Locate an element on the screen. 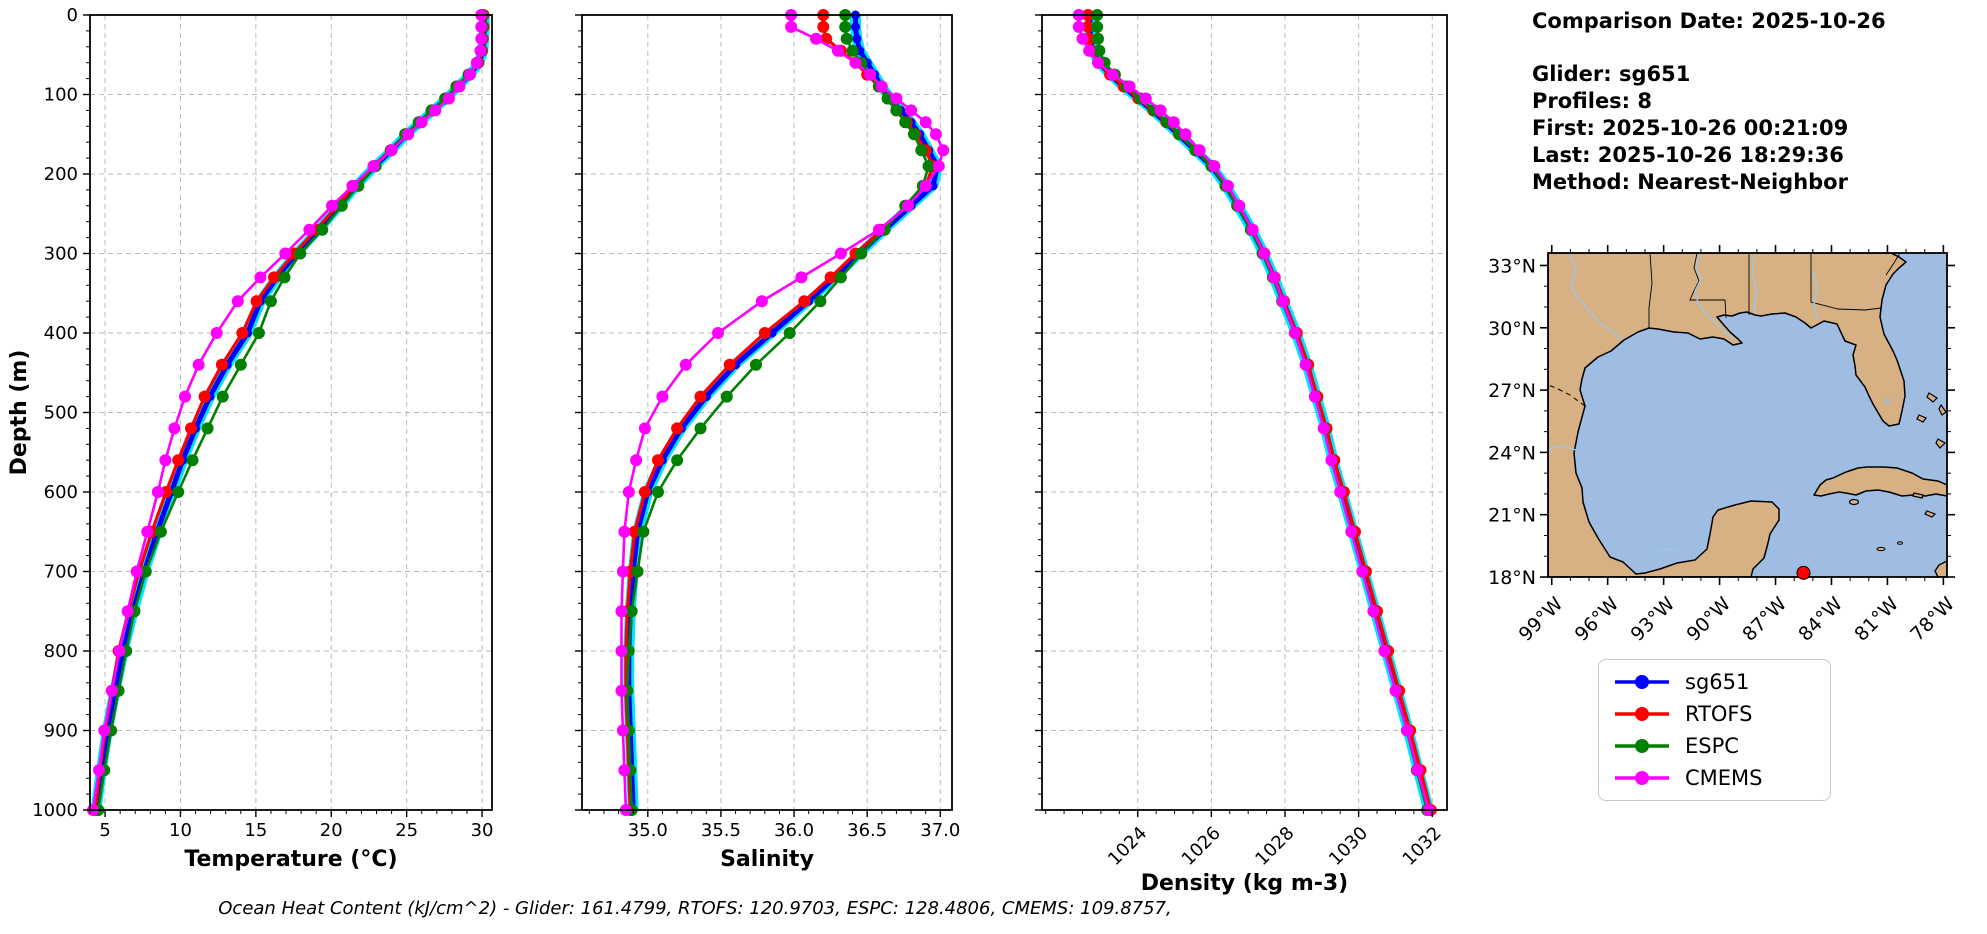  lat-tick-label: 27°N is located at coordinates (1512, 391).